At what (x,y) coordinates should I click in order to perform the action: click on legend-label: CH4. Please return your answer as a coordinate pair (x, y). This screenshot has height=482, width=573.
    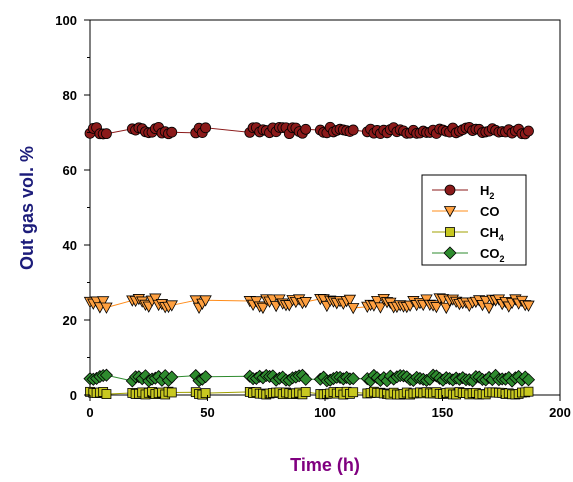
    Looking at the image, I should click on (492, 234).